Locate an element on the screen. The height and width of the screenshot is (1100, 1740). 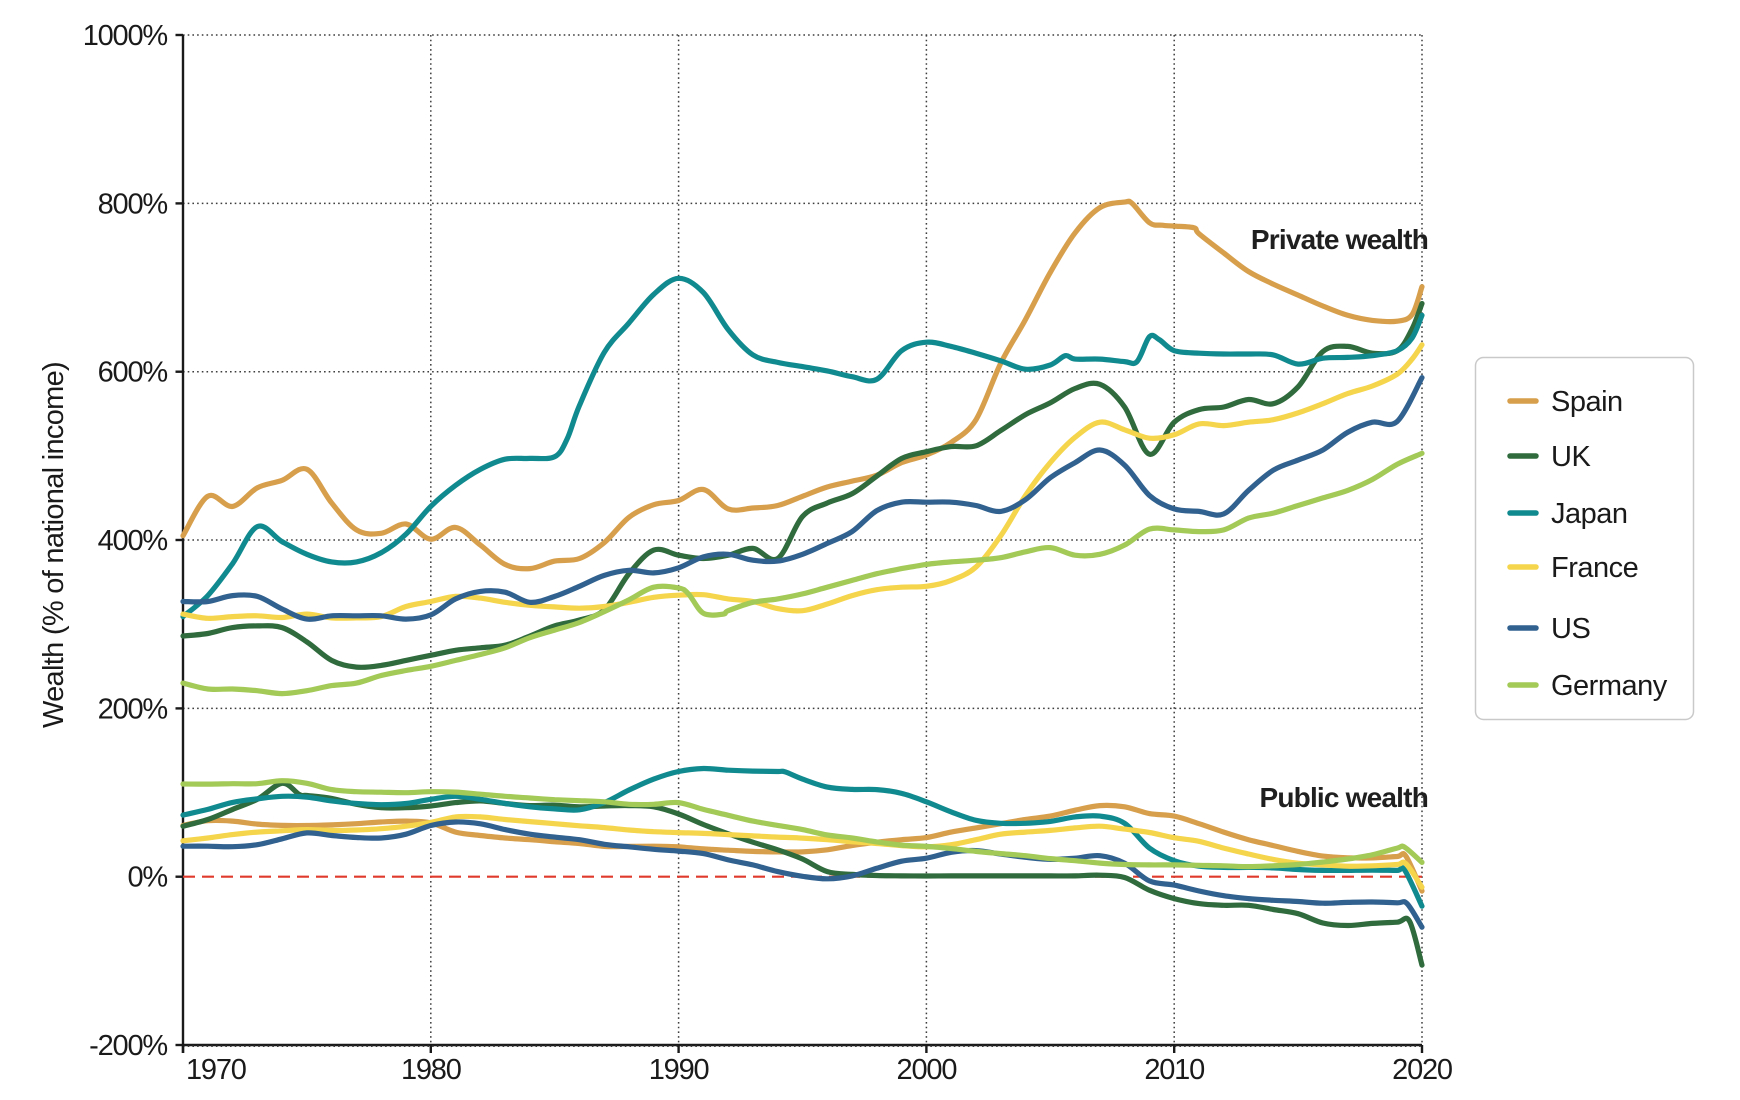
svg-text: Wealth (% of national income) is located at coordinates (54, 545).